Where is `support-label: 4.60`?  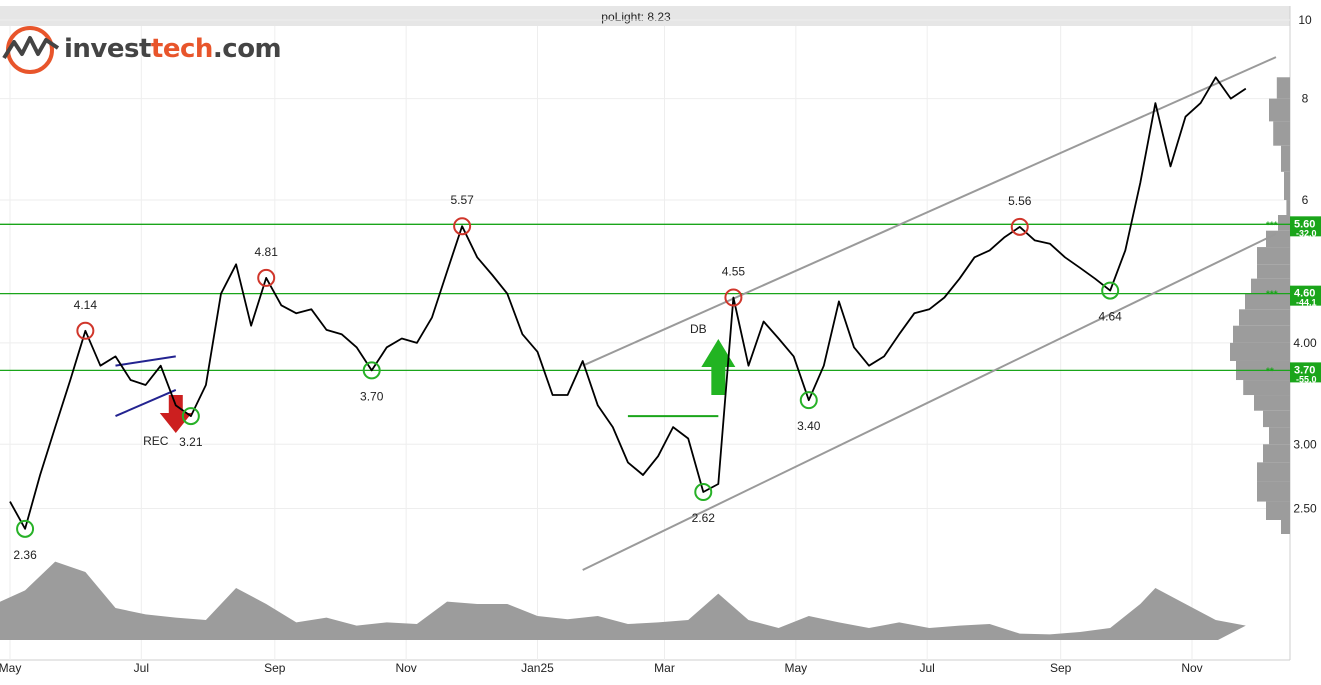 support-label: 4.60 is located at coordinates (1304, 294).